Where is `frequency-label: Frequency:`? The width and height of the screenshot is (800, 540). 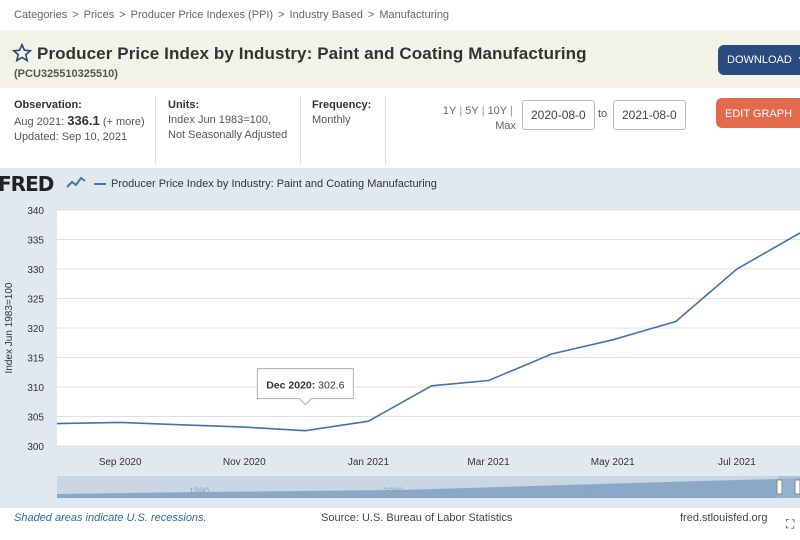
frequency-label: Frequency: is located at coordinates (342, 105).